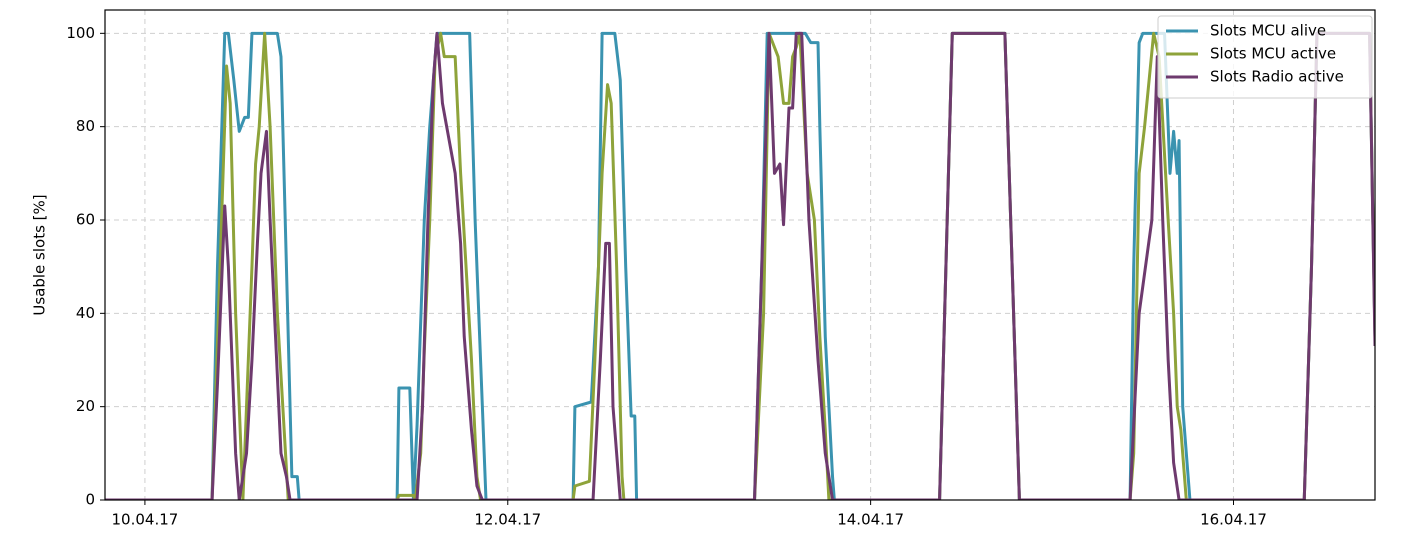 This screenshot has width=1423, height=550. I want to click on x-tick-label: 12.04.17, so click(507, 520).